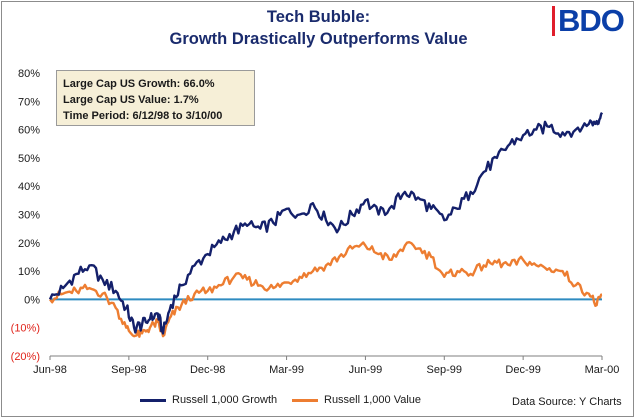 The width and height of the screenshot is (637, 420). Describe the element at coordinates (522, 370) in the screenshot. I see `x-tick-label: Dec-99` at that location.